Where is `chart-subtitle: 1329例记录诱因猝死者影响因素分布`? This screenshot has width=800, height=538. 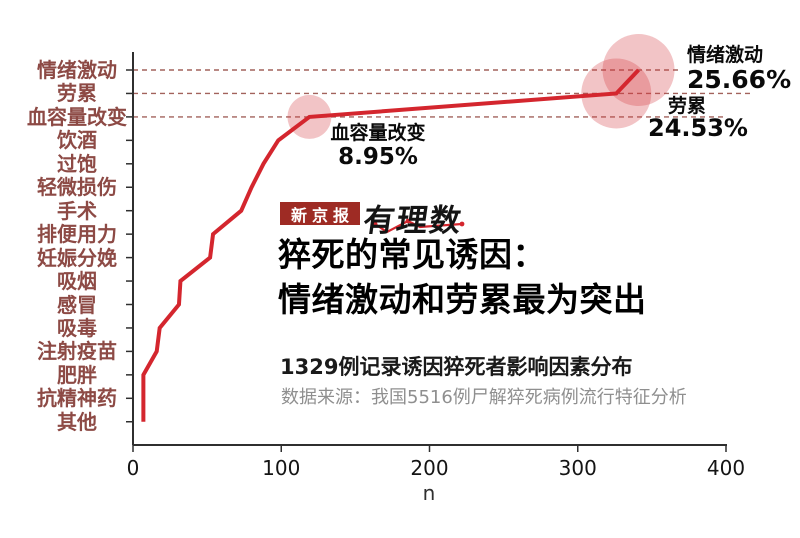 chart-subtitle: 1329例记录诱因猝死者影响因素分布 is located at coordinates (456, 367).